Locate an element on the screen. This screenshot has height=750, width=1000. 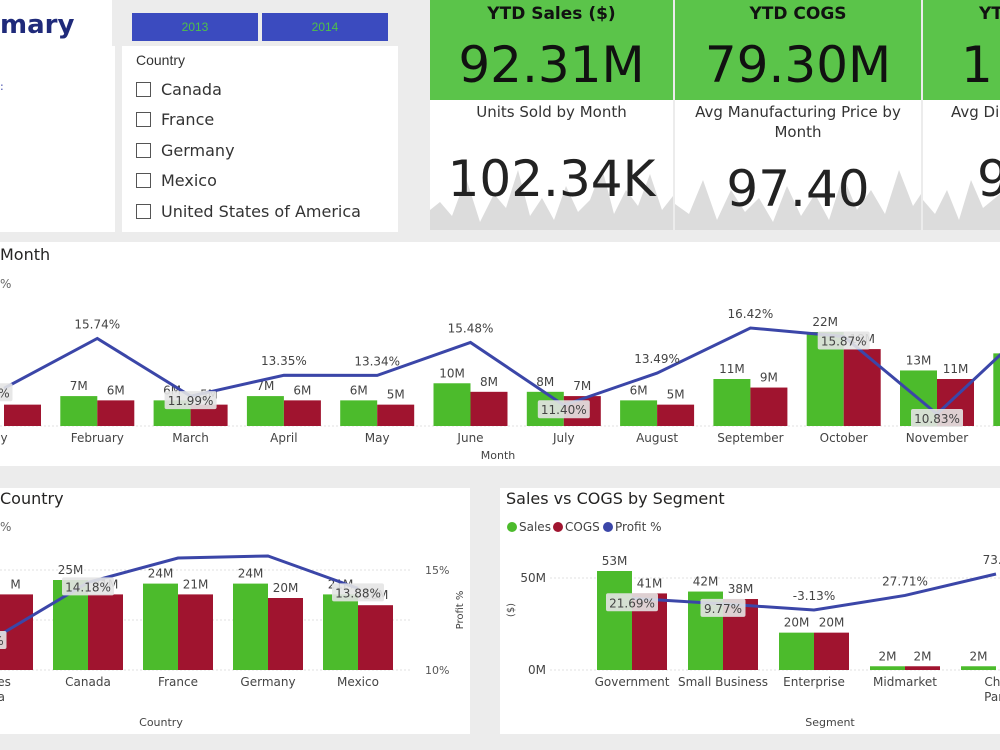
cogs-label: 41M is located at coordinates (650, 583).